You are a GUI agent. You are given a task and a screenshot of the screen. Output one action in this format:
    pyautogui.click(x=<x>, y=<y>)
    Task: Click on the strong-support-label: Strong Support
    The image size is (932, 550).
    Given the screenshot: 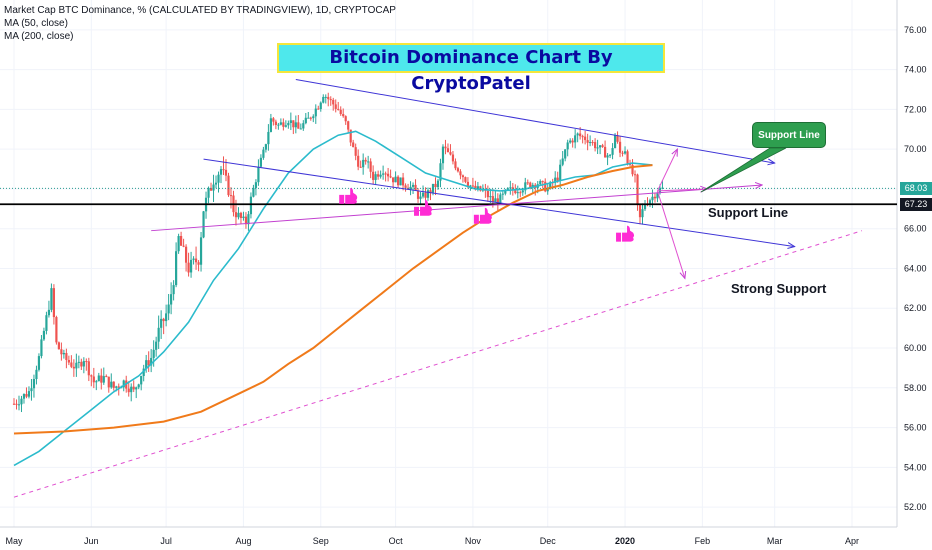 What is the action you would take?
    pyautogui.click(x=779, y=288)
    